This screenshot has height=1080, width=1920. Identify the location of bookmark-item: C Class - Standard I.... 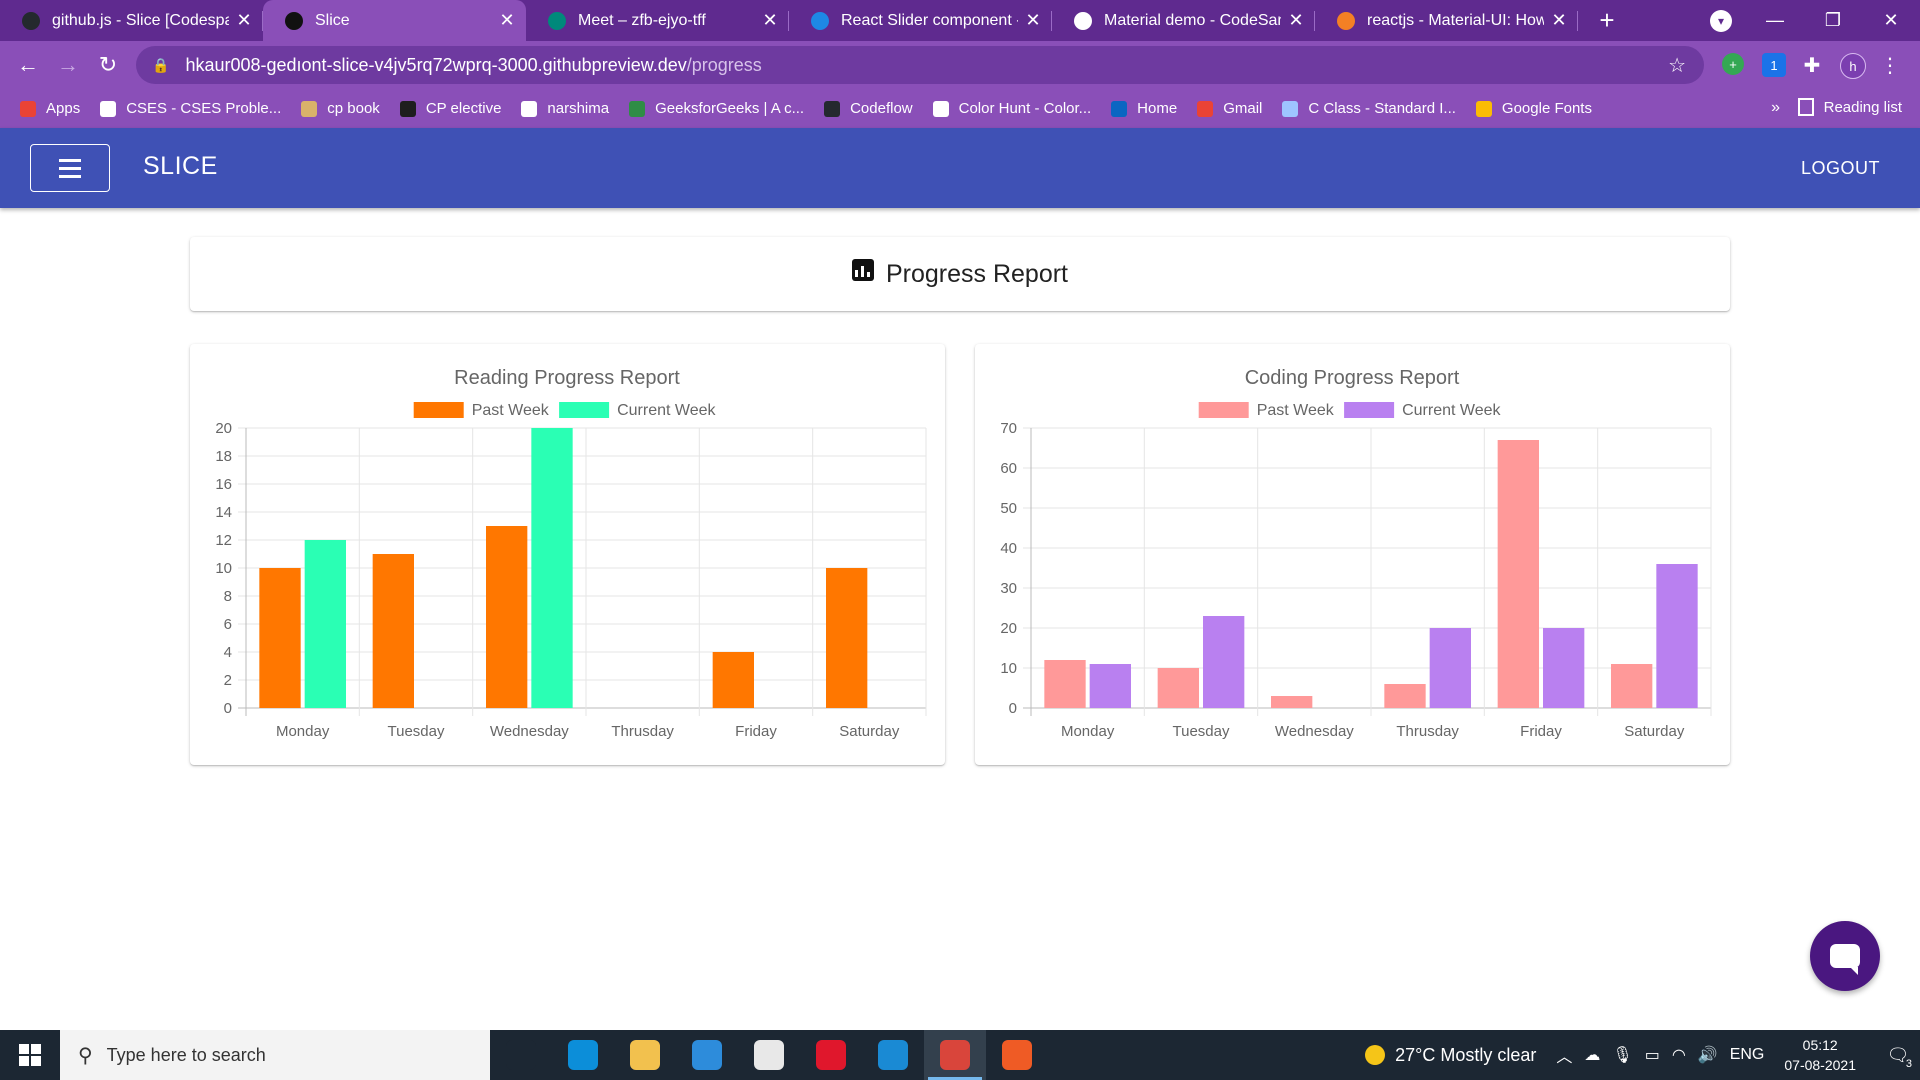
(1369, 108).